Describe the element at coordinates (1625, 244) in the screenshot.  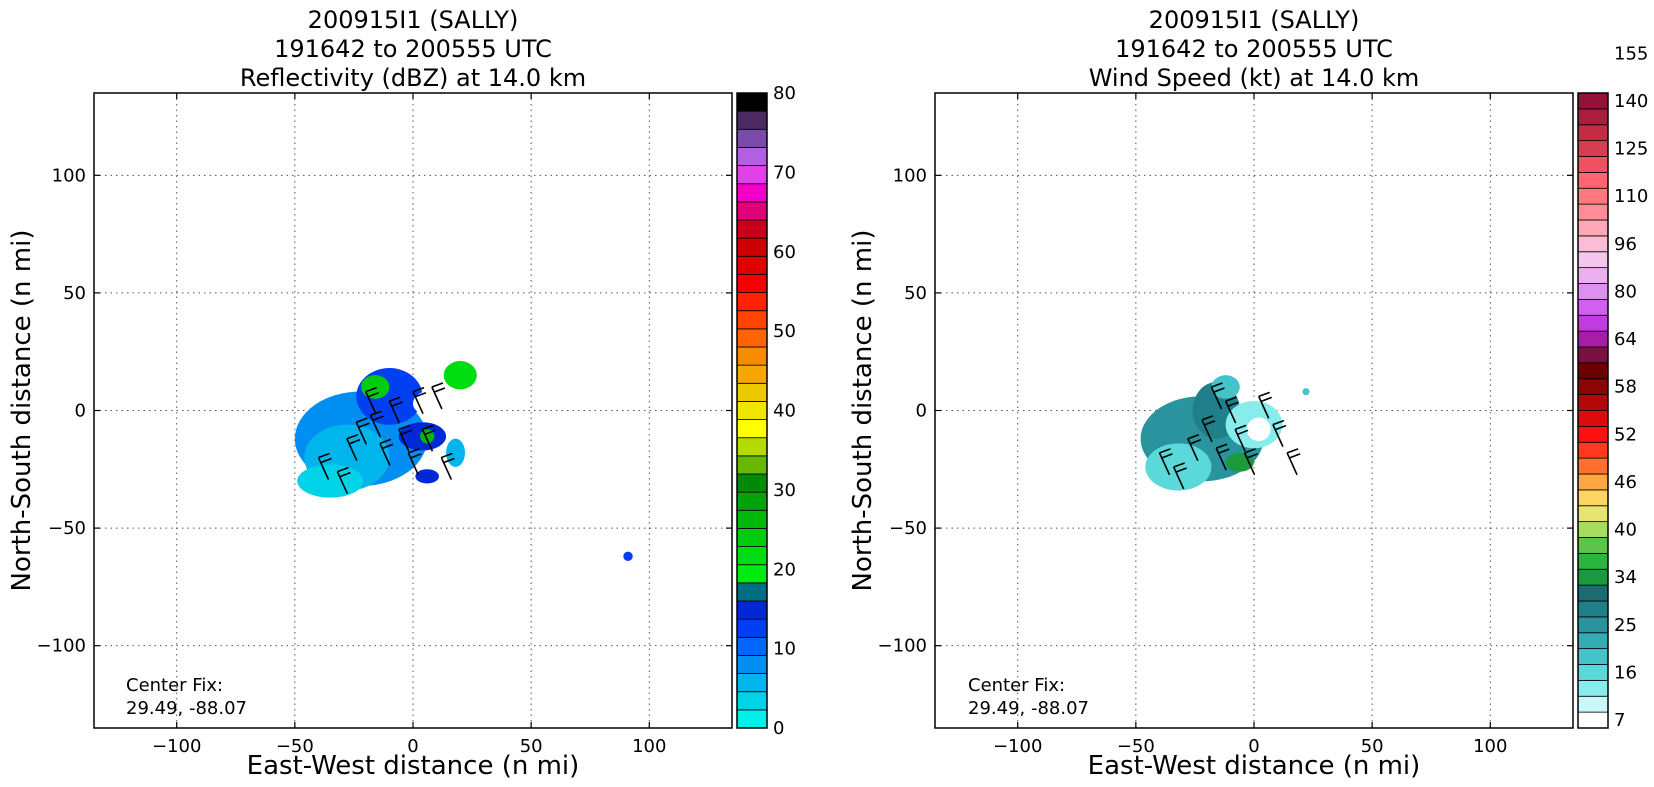
I see `colorbar-tick-label: 96` at that location.